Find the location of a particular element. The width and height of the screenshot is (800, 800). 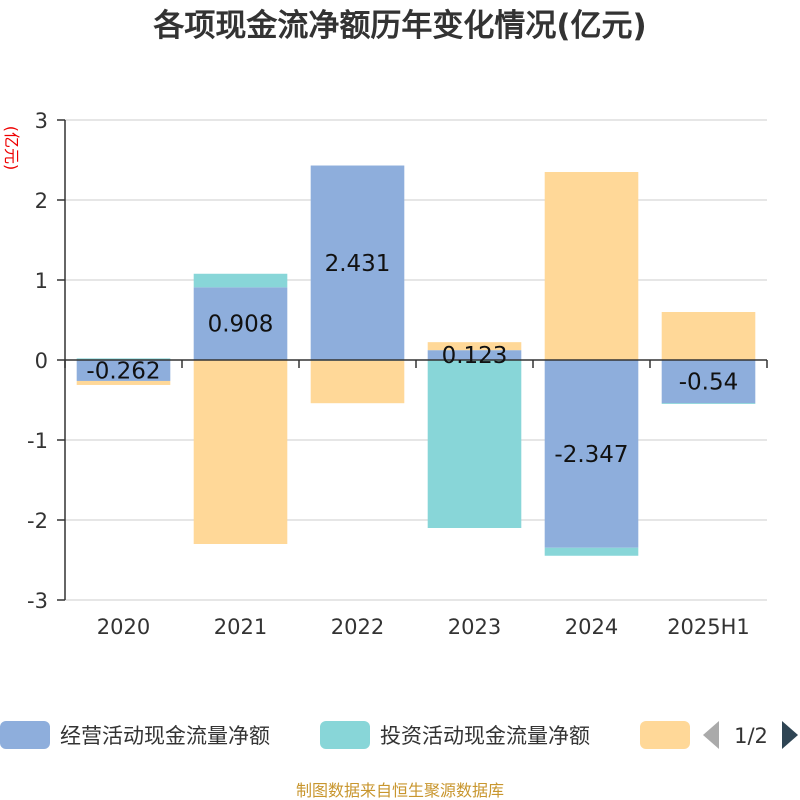

x-tick-label: 2020 is located at coordinates (123, 627).